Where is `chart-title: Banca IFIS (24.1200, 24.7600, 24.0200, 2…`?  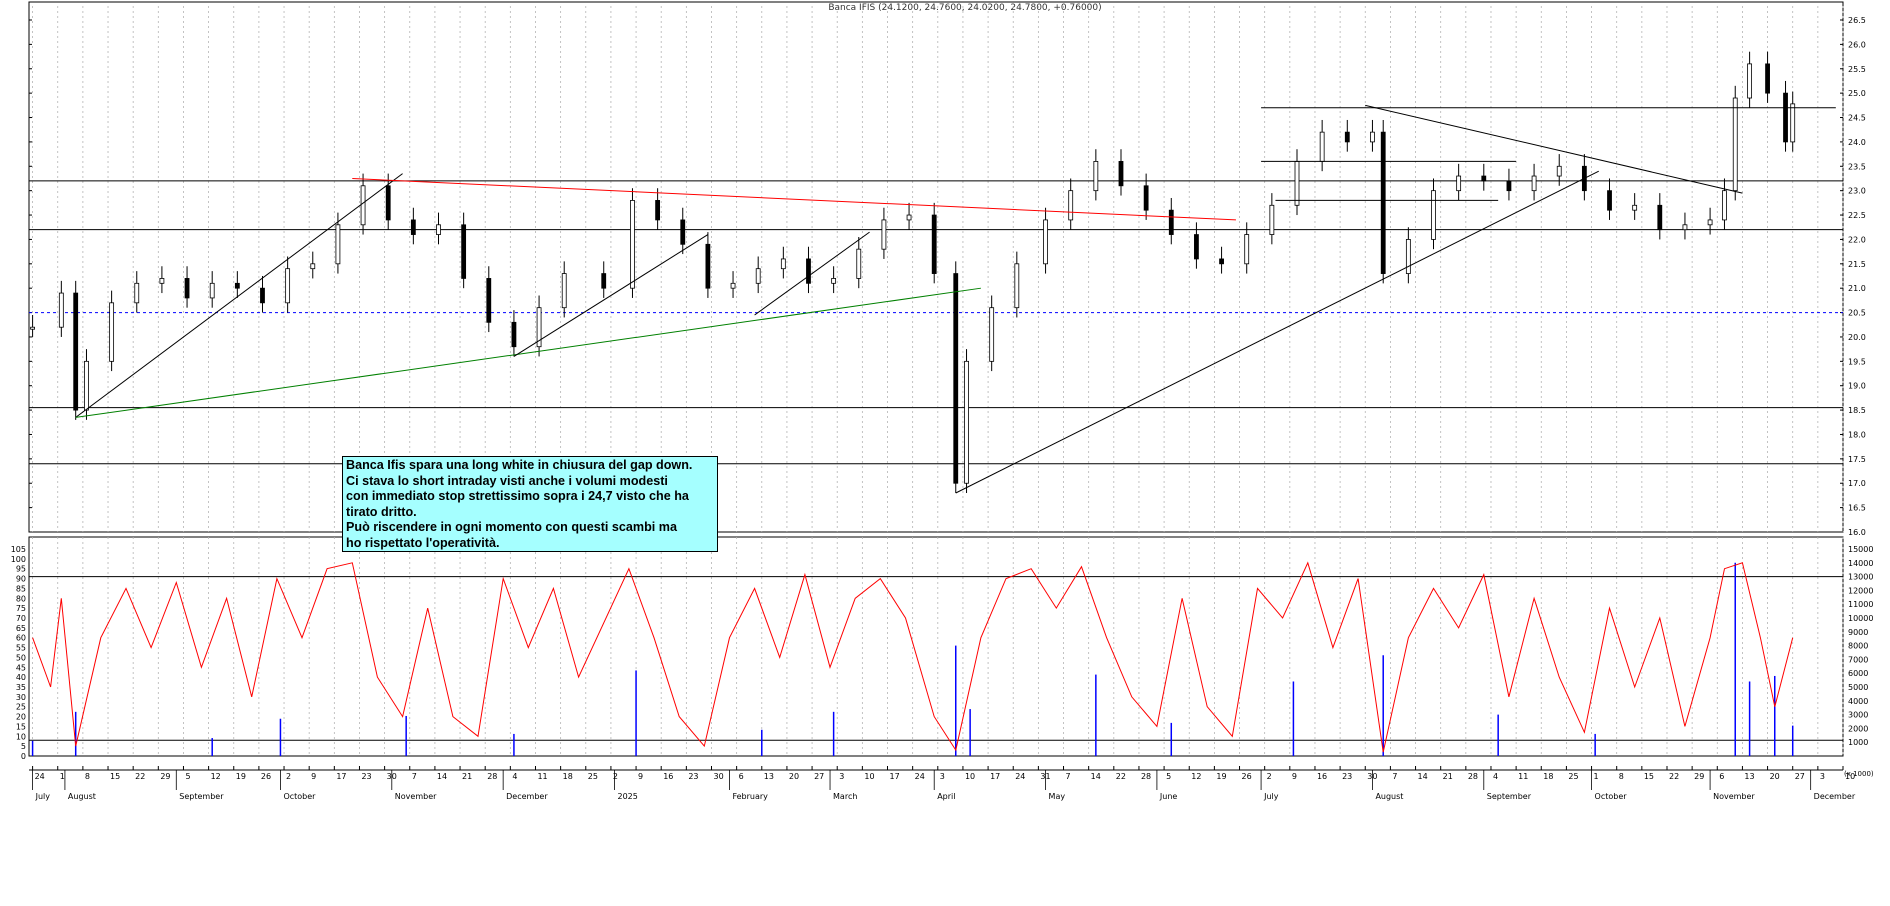 chart-title: Banca IFIS (24.1200, 24.7600, 24.0200, 2… is located at coordinates (964, 8).